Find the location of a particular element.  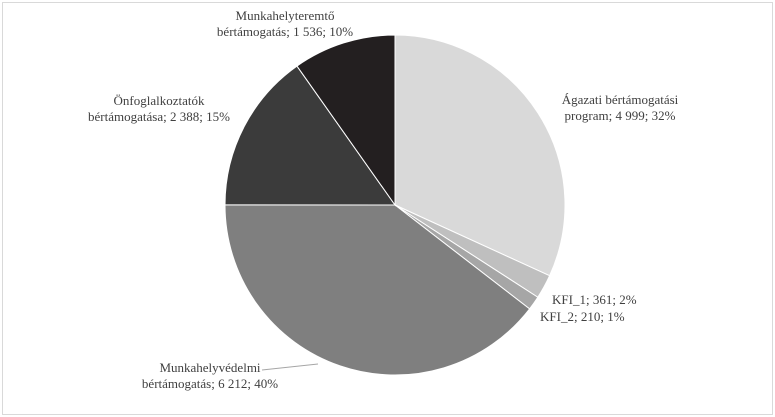

category-name: KFI_2 is located at coordinates (557, 316).